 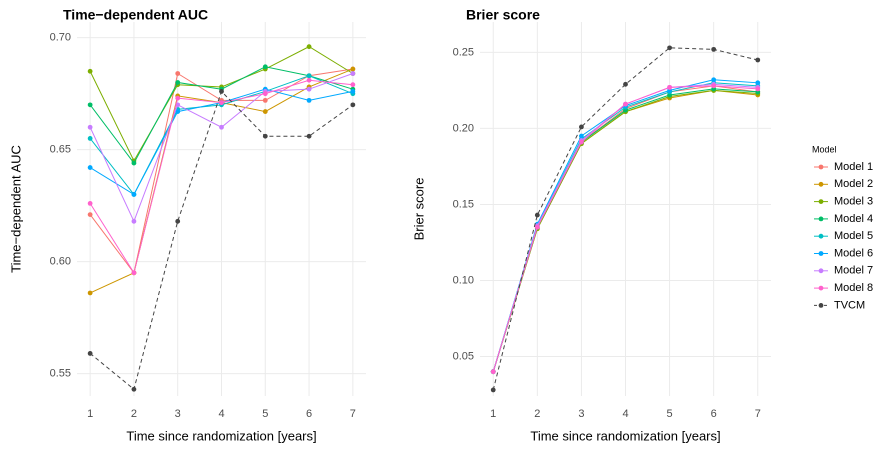 What do you see at coordinates (824, 149) in the screenshot?
I see `legend-title: Model` at bounding box center [824, 149].